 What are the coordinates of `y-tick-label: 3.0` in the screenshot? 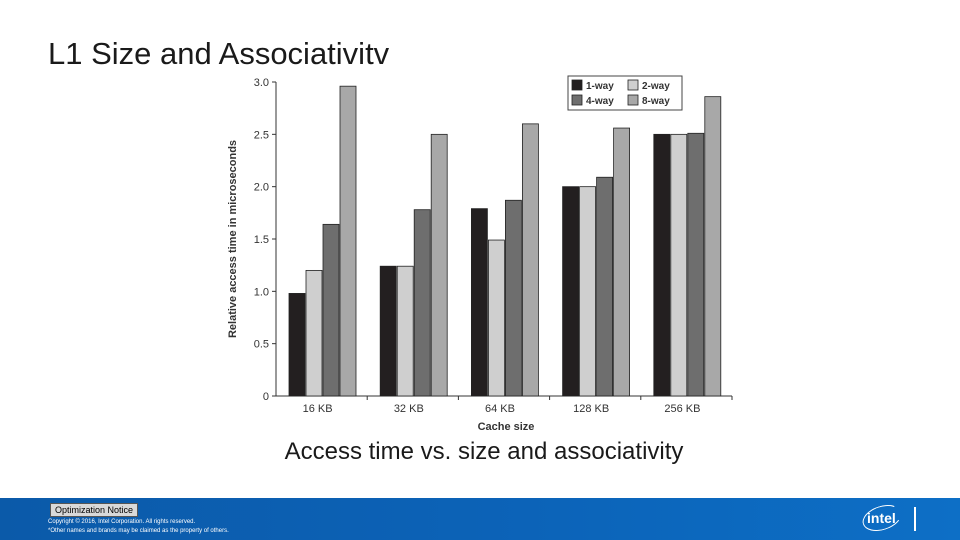 It's located at (261, 83).